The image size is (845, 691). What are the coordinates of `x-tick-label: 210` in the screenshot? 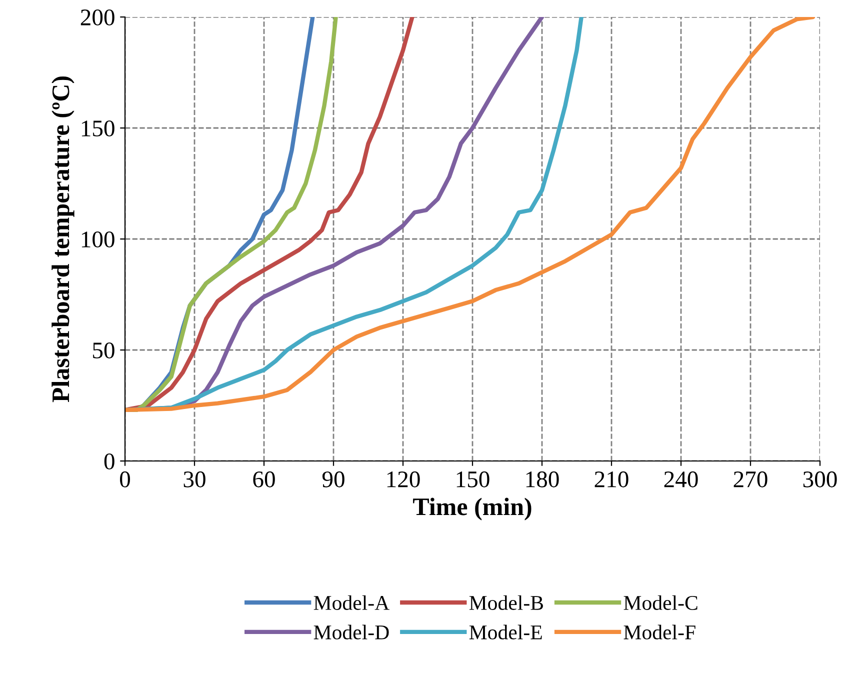 It's located at (611, 479).